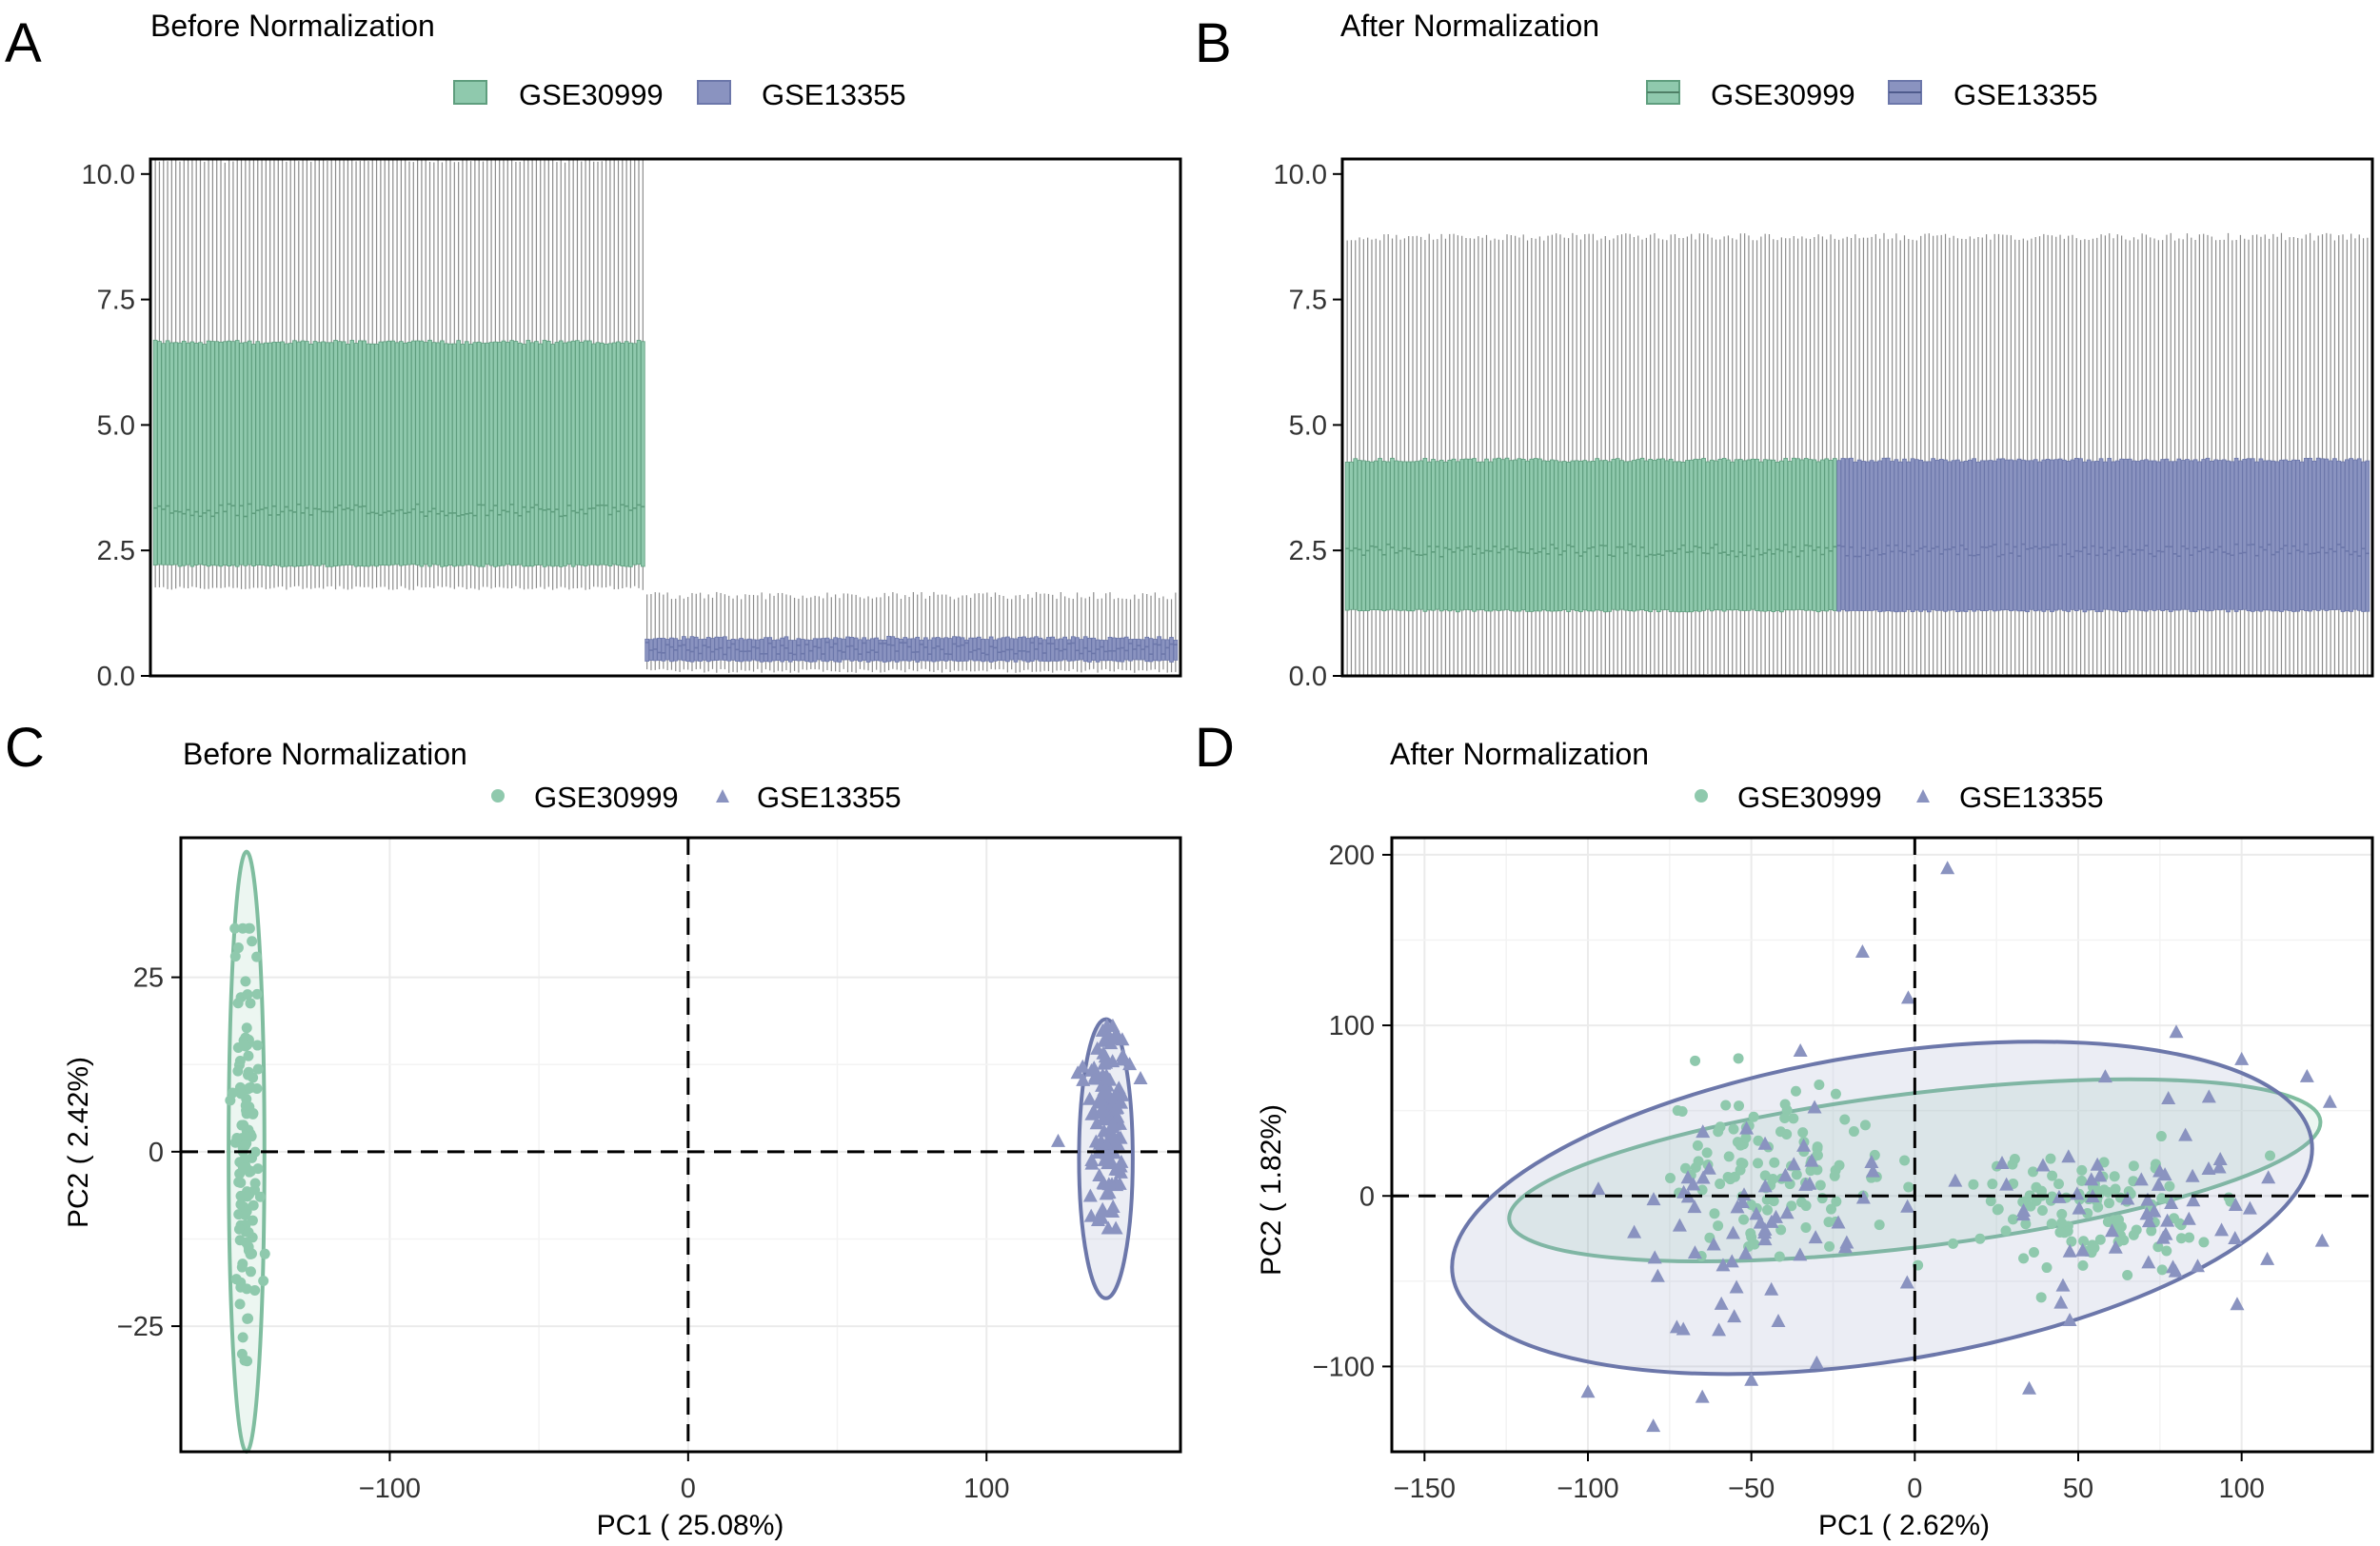 The height and width of the screenshot is (1546, 2380). Describe the element at coordinates (2078, 1489) in the screenshot. I see `x-tick-label: 50` at that location.